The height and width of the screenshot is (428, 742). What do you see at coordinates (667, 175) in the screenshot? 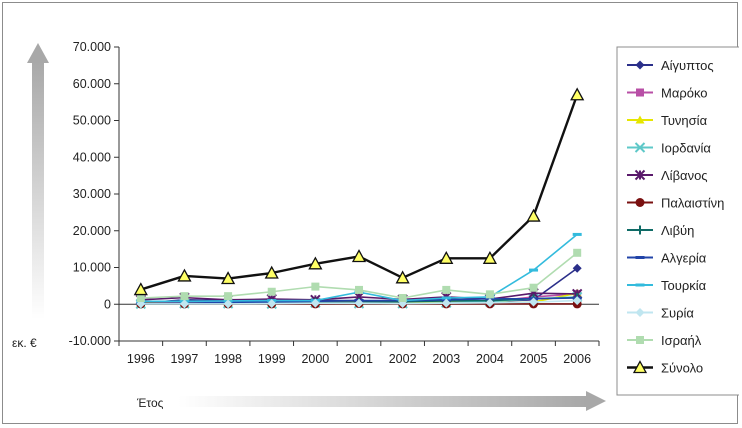
I see `legend-entry: Λίβανος` at bounding box center [667, 175].